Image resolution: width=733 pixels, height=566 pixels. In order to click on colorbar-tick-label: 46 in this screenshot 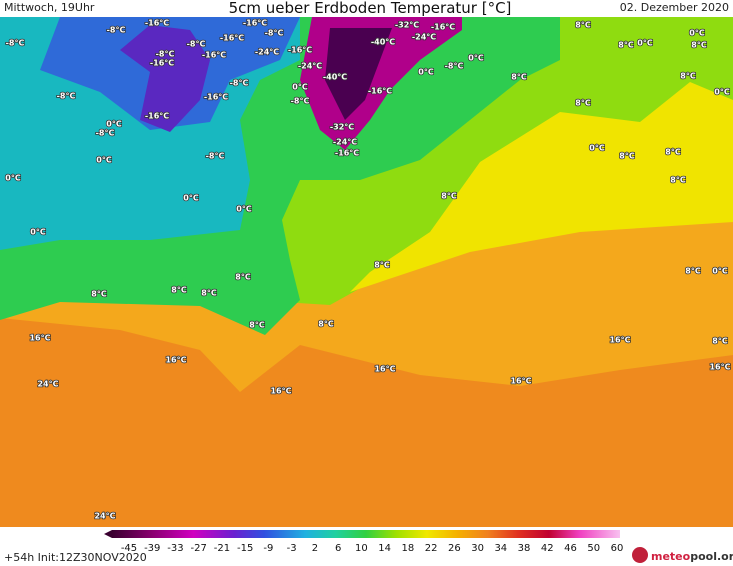, I will do `click(570, 548)`.